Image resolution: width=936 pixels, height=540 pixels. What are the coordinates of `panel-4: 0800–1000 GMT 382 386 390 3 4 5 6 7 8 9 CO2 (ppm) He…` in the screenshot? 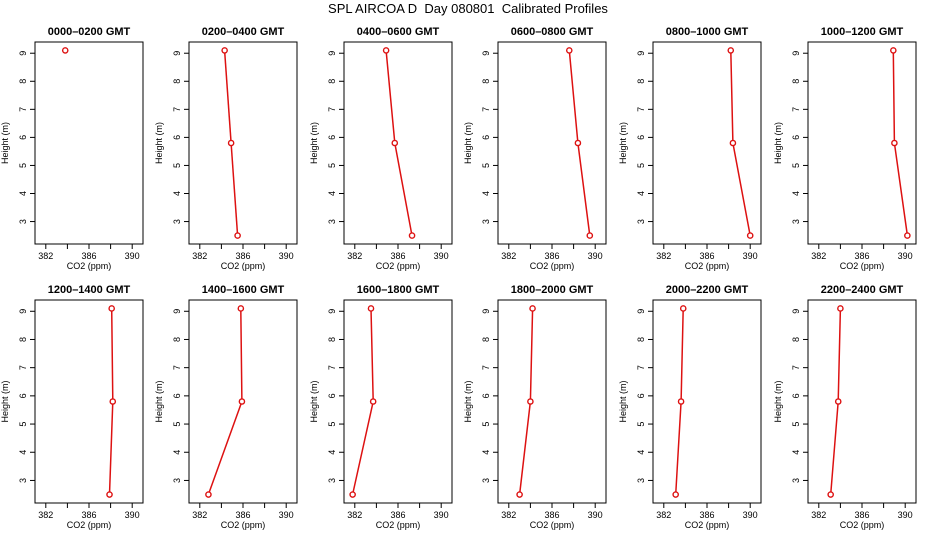 It's located at (690, 148).